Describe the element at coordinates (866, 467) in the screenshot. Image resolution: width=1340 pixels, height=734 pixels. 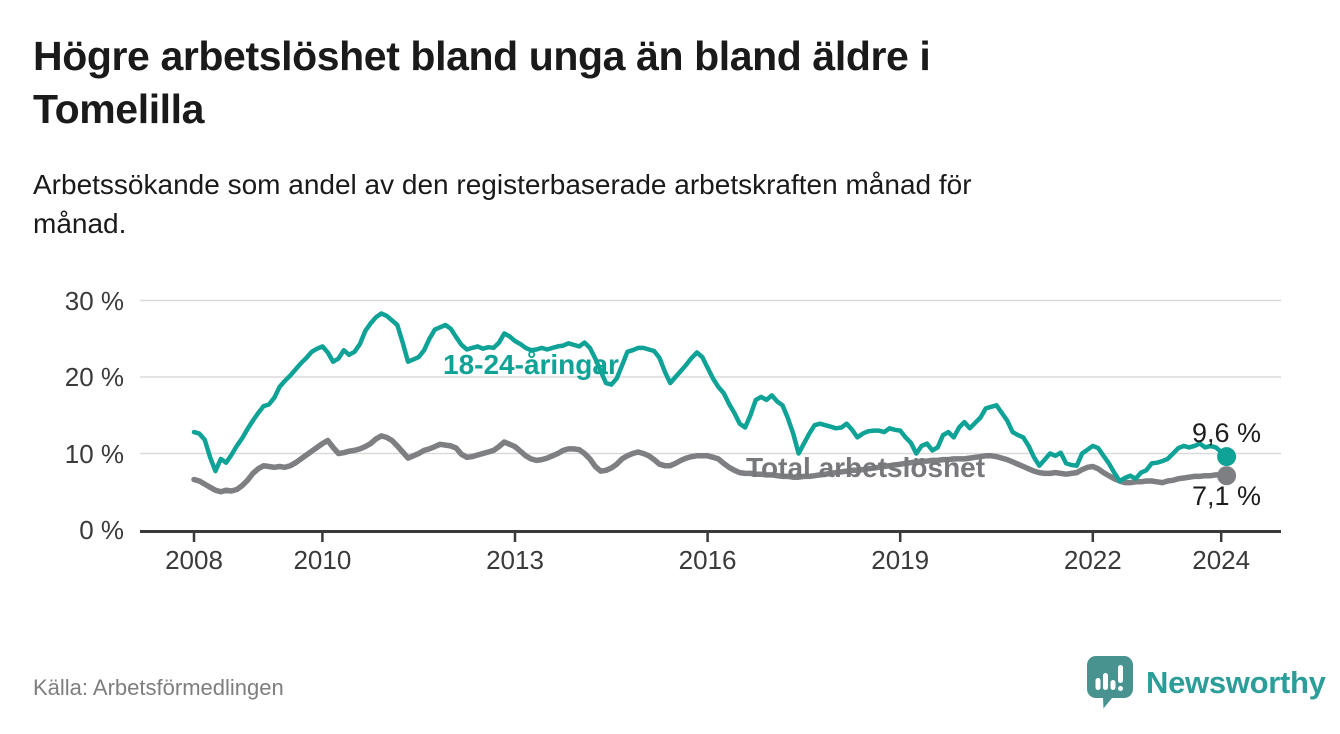
I see `series-label-total: Total arbetslöshet` at that location.